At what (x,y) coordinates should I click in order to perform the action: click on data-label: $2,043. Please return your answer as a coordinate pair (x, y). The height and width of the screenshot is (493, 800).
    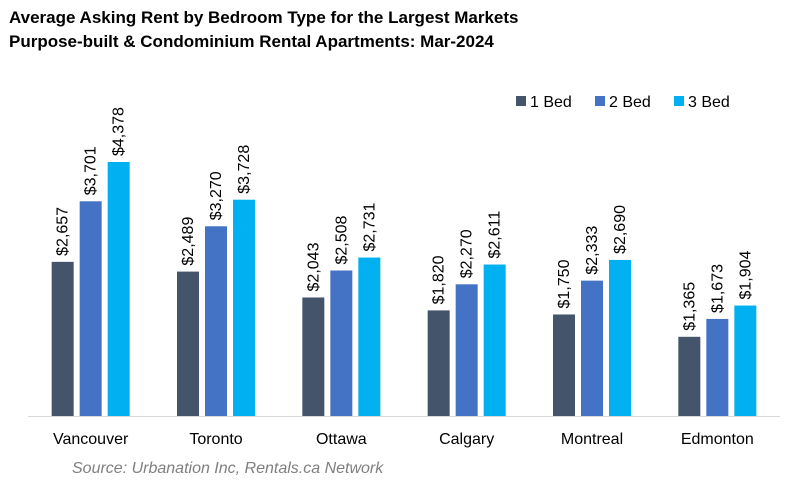
    Looking at the image, I should click on (313, 266).